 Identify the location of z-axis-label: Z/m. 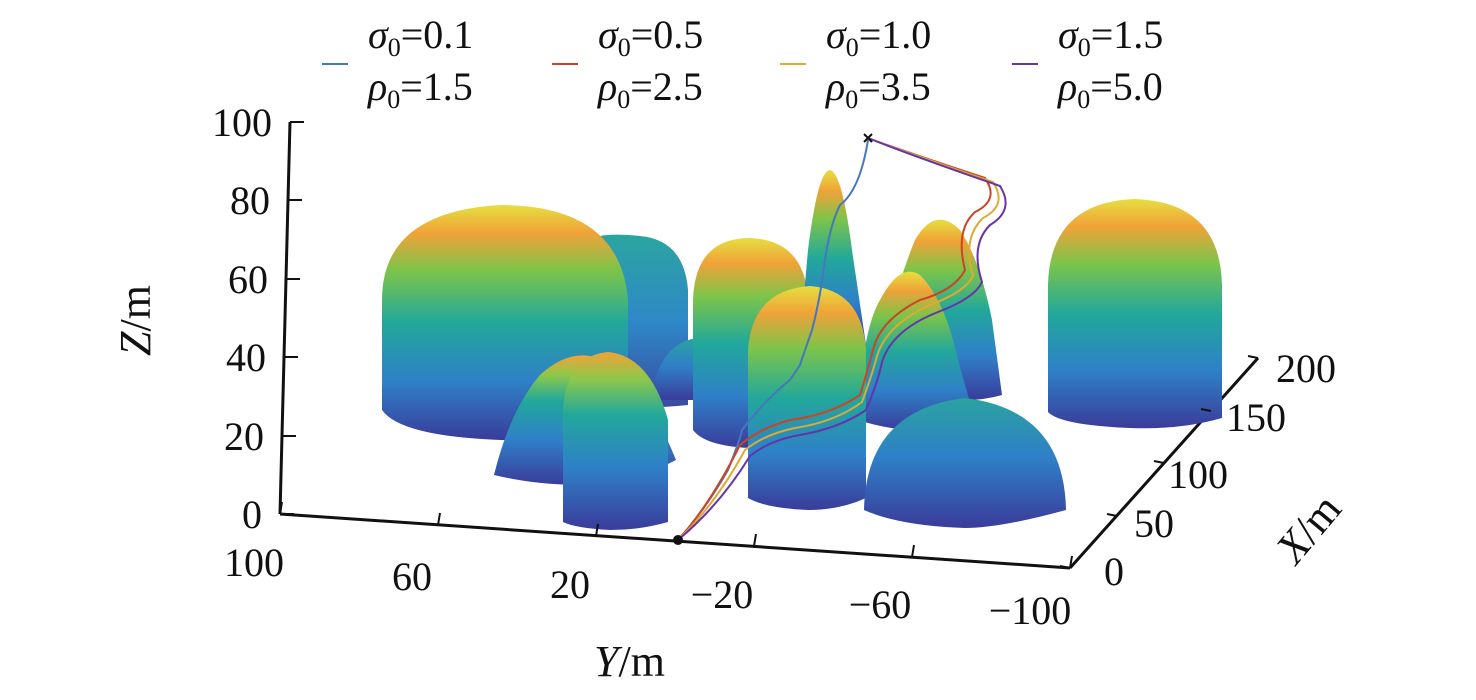
(135, 320).